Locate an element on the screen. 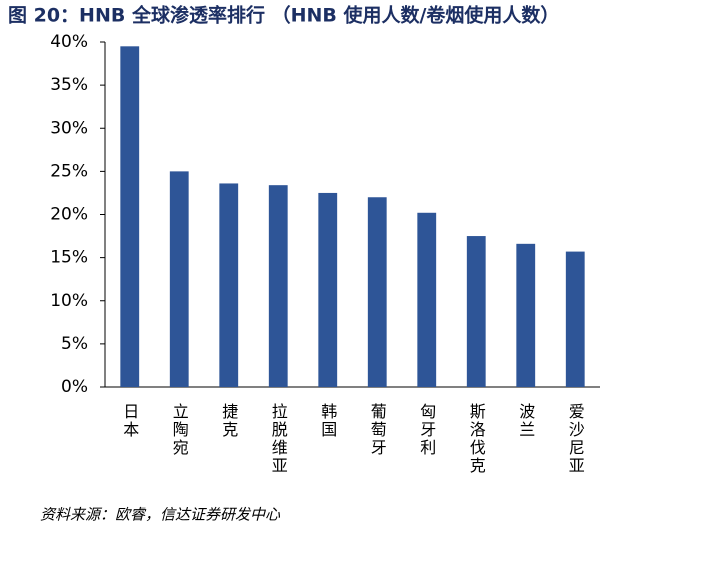  x-tick-label: 拉脱维亚 is located at coordinates (278, 439).